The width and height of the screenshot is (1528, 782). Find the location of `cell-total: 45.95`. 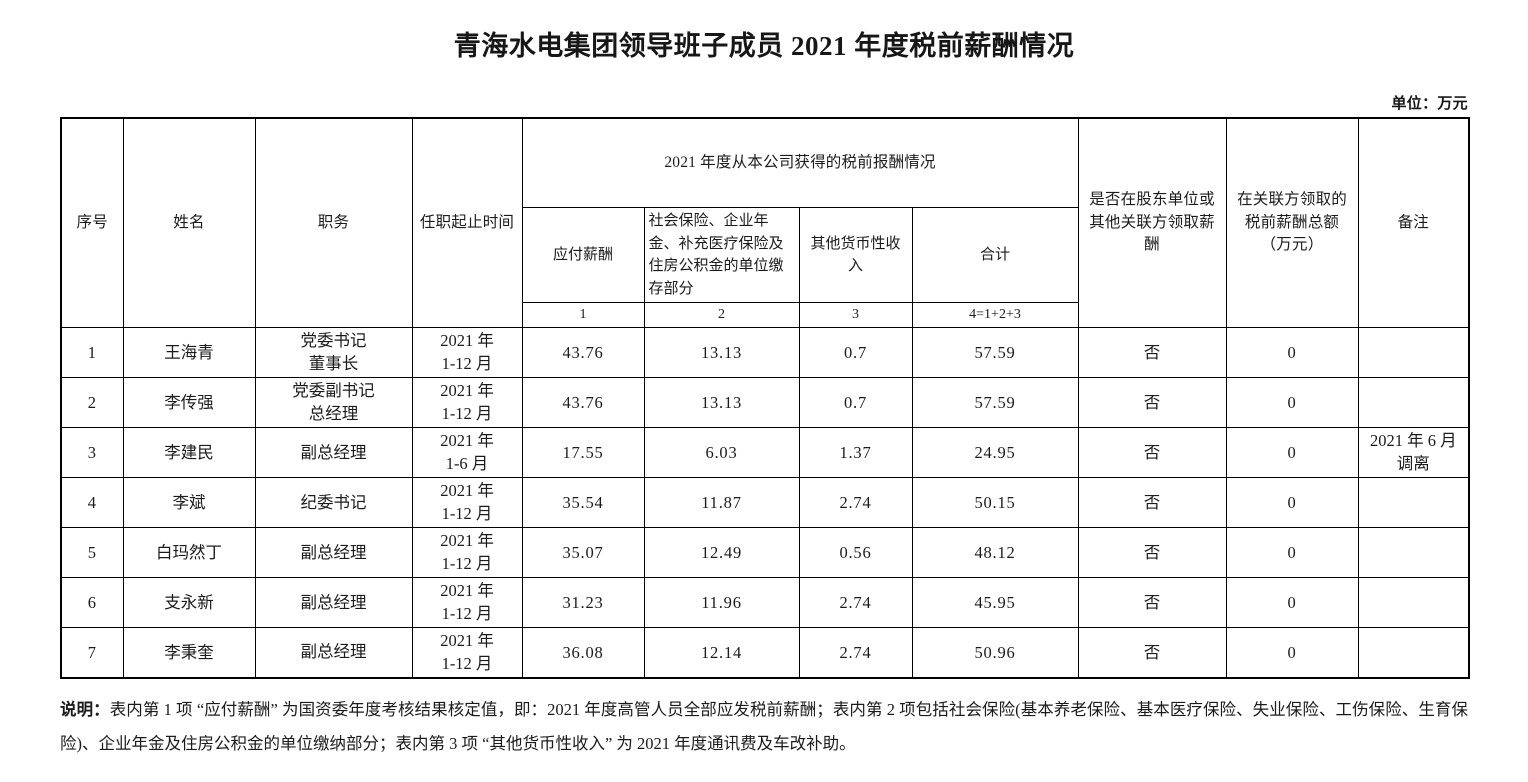

cell-total: 45.95 is located at coordinates (995, 603).